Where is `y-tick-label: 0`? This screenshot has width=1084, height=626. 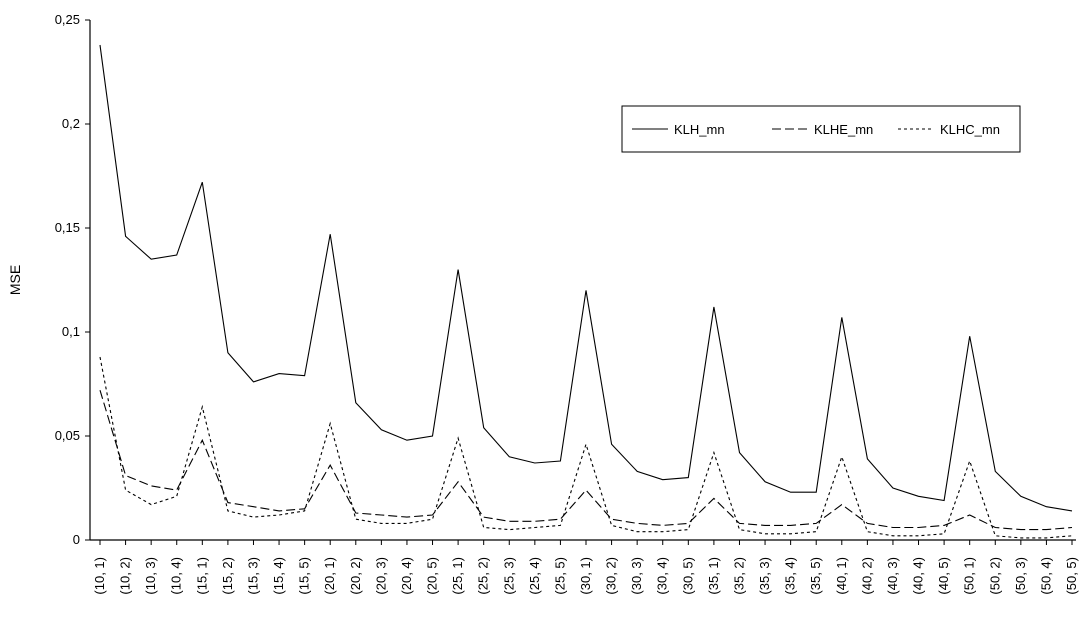 y-tick-label: 0 is located at coordinates (76, 539).